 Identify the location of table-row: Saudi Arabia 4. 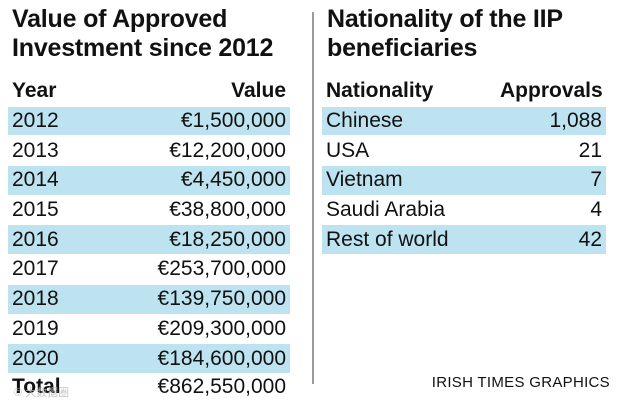
(464, 209).